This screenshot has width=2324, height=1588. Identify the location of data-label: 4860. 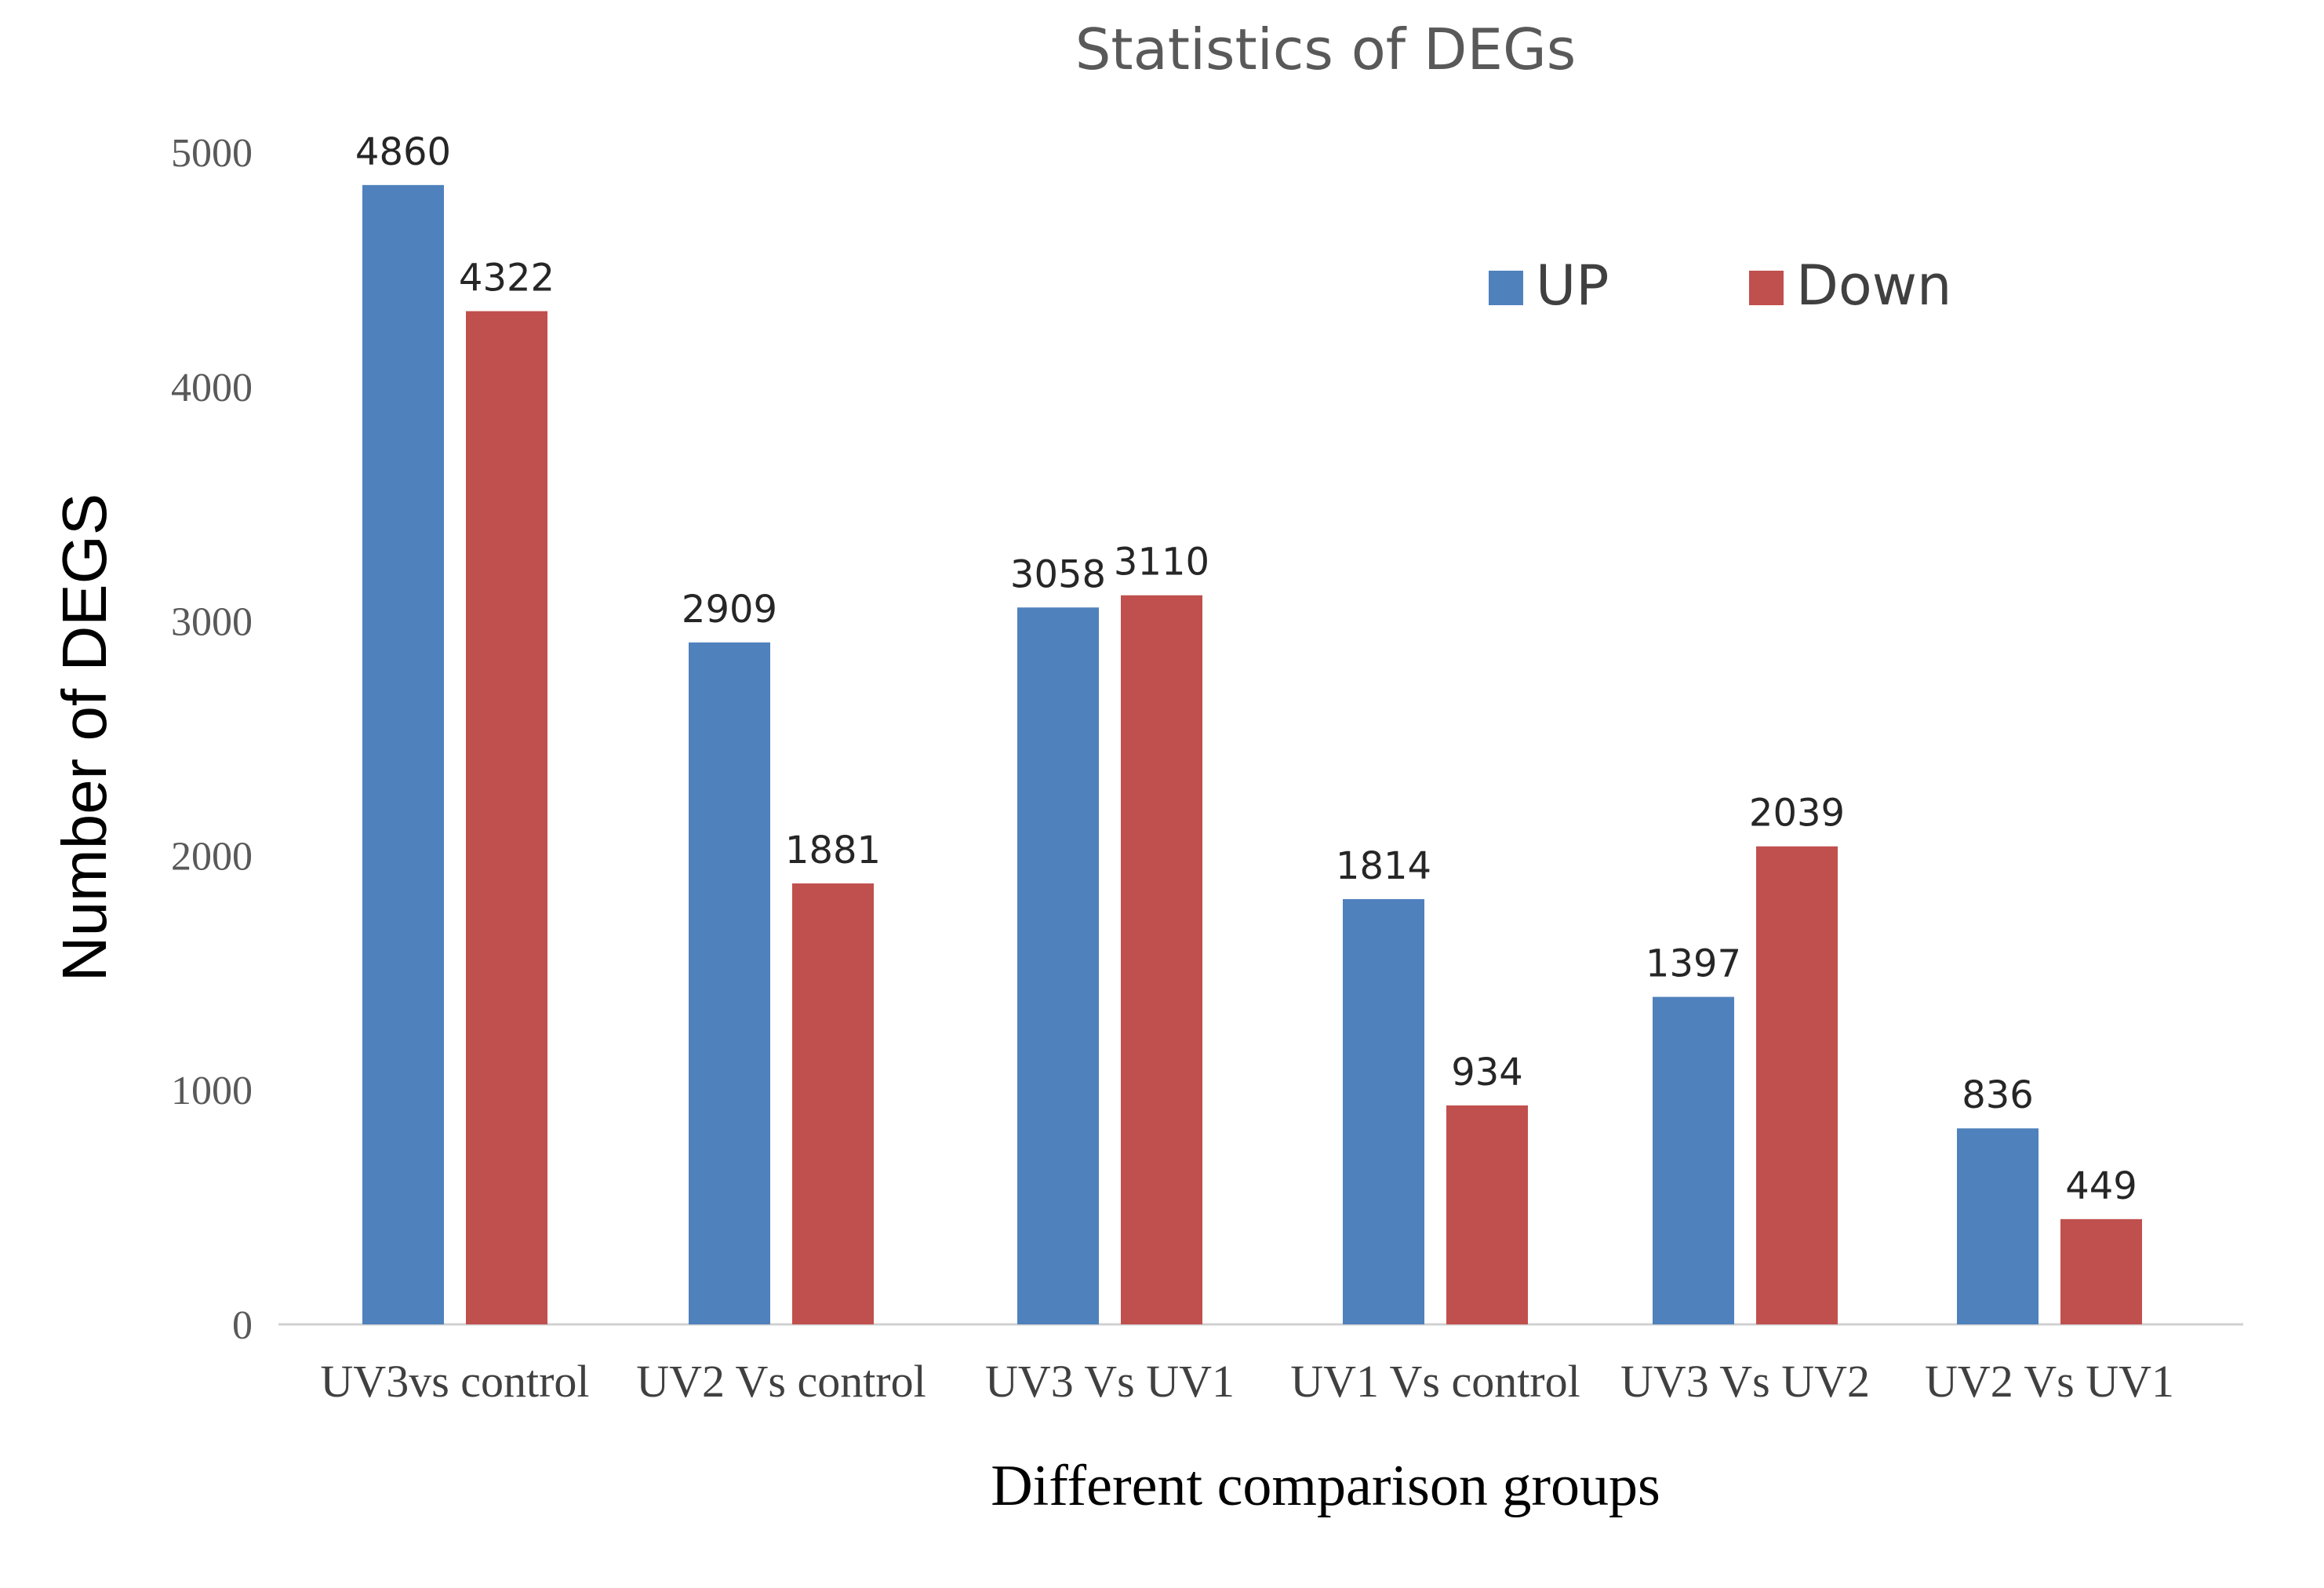
(403, 152).